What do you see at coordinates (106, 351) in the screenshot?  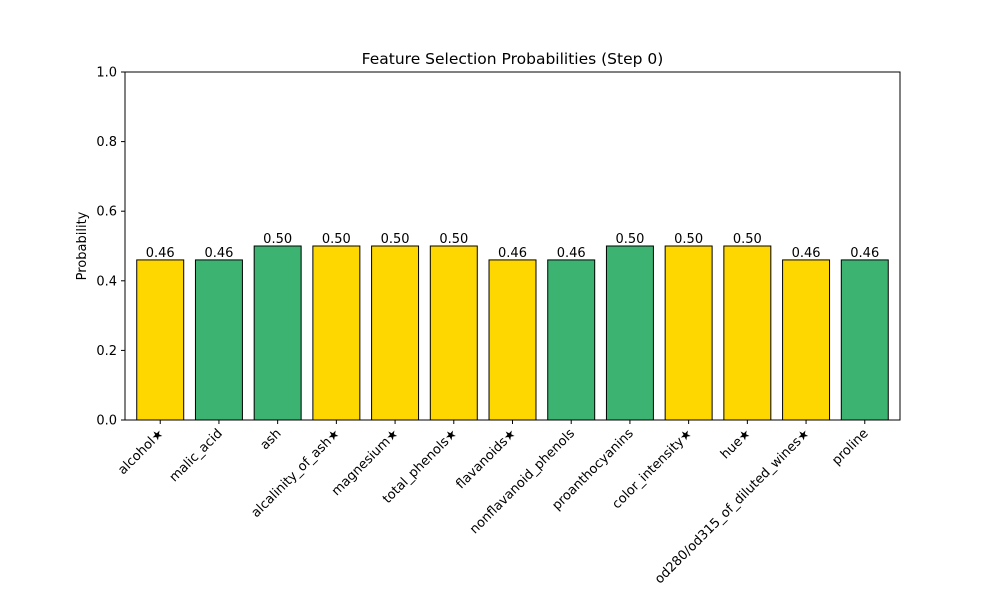 I see `y-tick-label: 0.2` at bounding box center [106, 351].